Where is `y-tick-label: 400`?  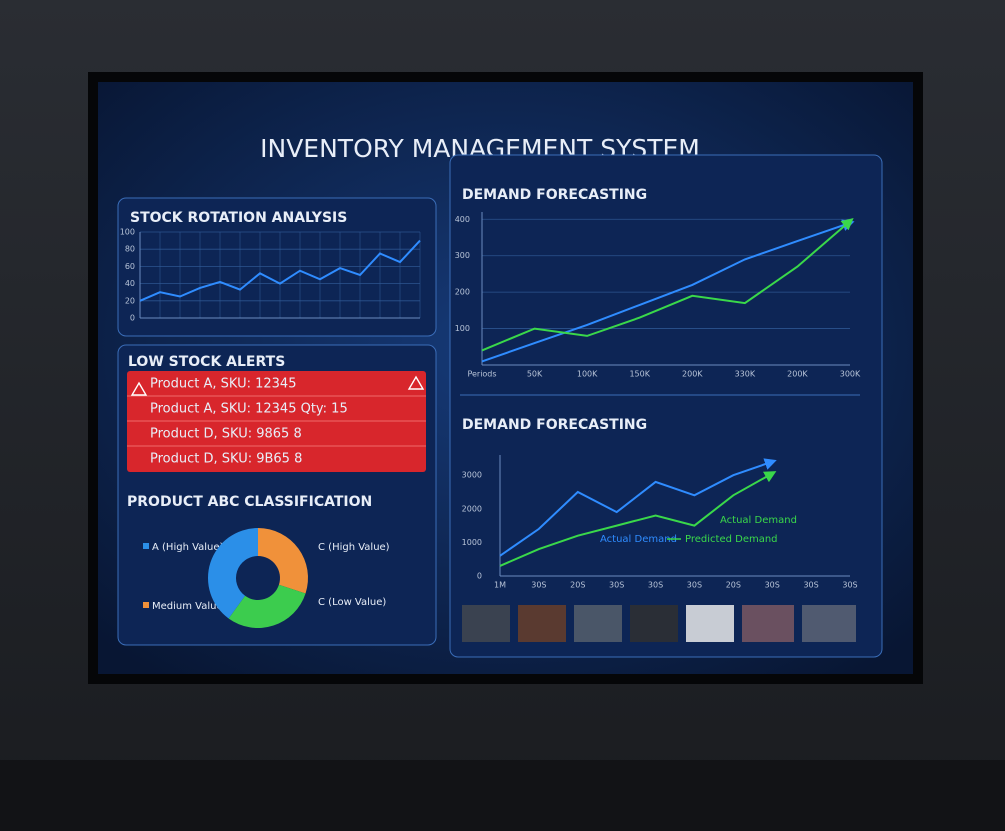 y-tick-label: 400 is located at coordinates (462, 219).